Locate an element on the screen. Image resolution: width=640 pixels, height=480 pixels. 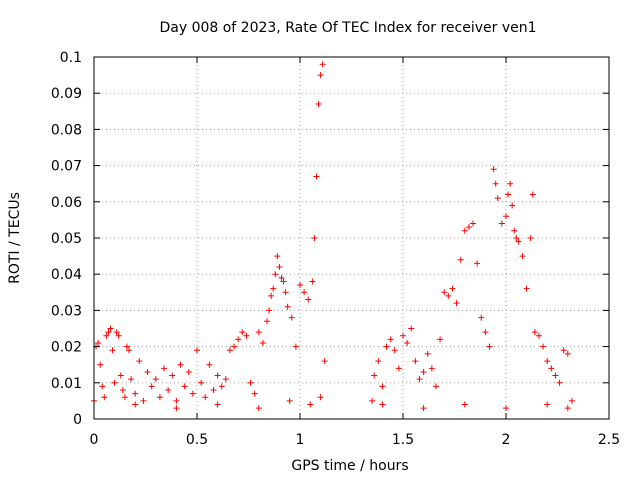
y-tick-label: 0.1 is located at coordinates (71, 58).